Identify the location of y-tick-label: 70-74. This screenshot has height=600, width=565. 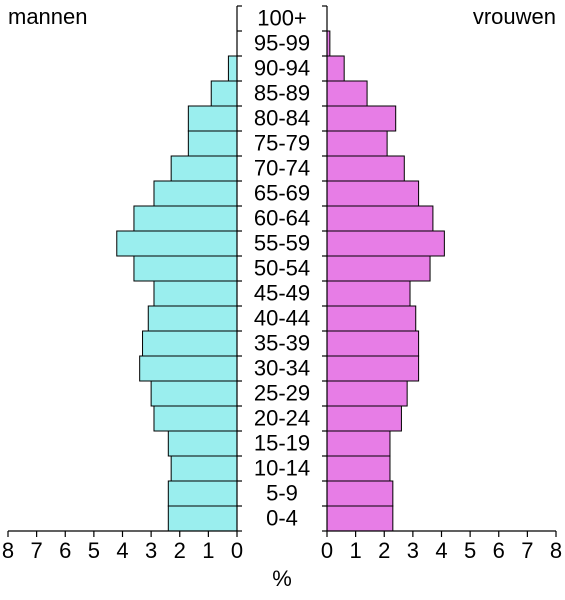
(282, 167).